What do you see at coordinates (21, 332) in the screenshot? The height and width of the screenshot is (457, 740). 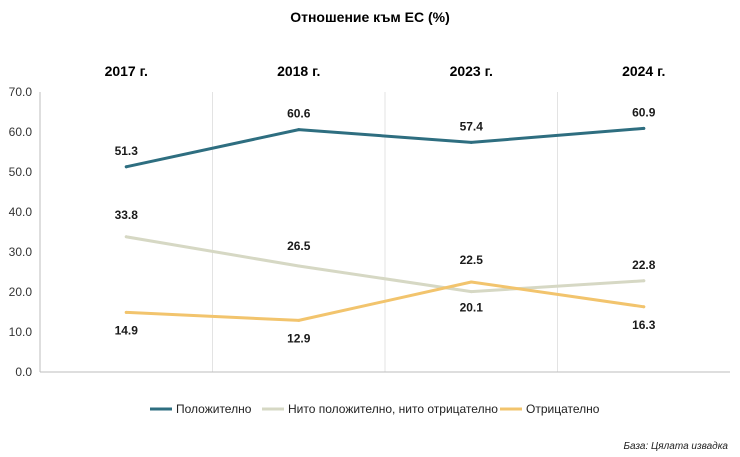 I see `y-tick-label: 10.0` at bounding box center [21, 332].